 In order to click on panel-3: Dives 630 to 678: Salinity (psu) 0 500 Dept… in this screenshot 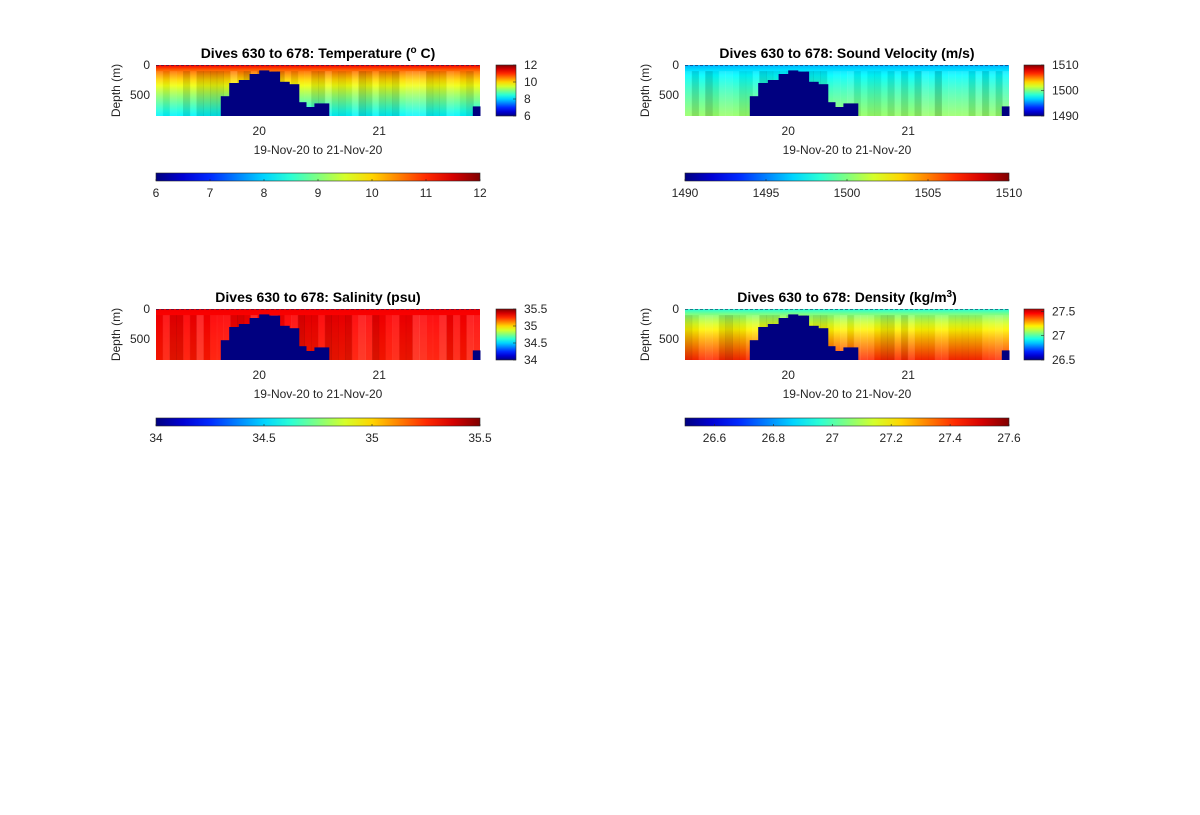, I will do `click(328, 367)`.